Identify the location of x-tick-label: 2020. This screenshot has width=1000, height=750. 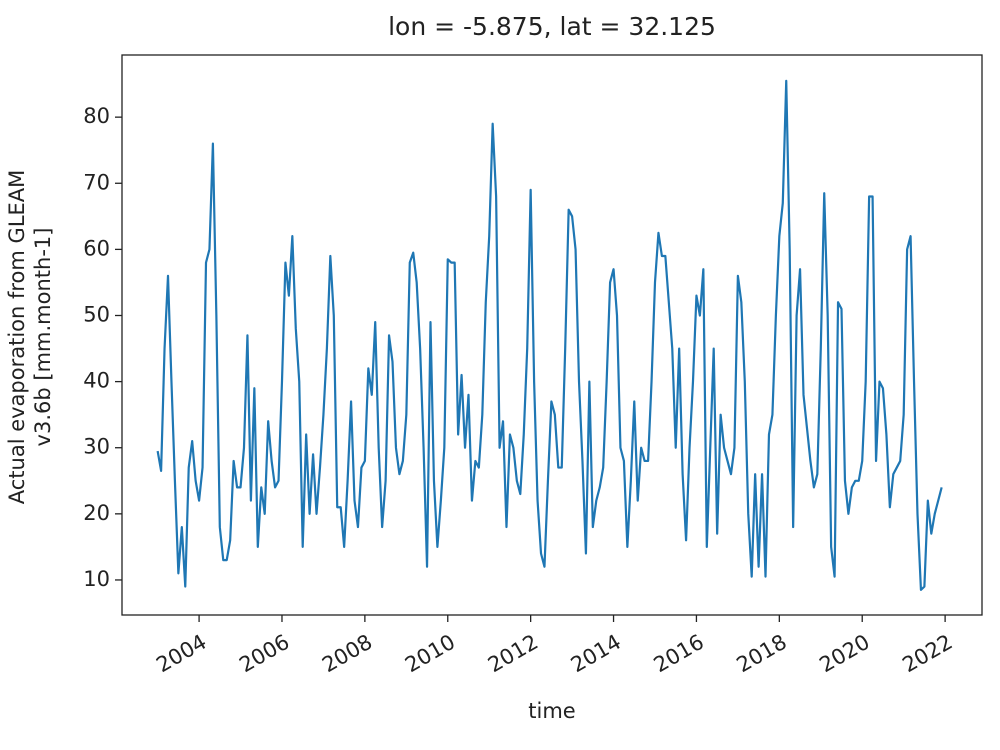
(844, 654).